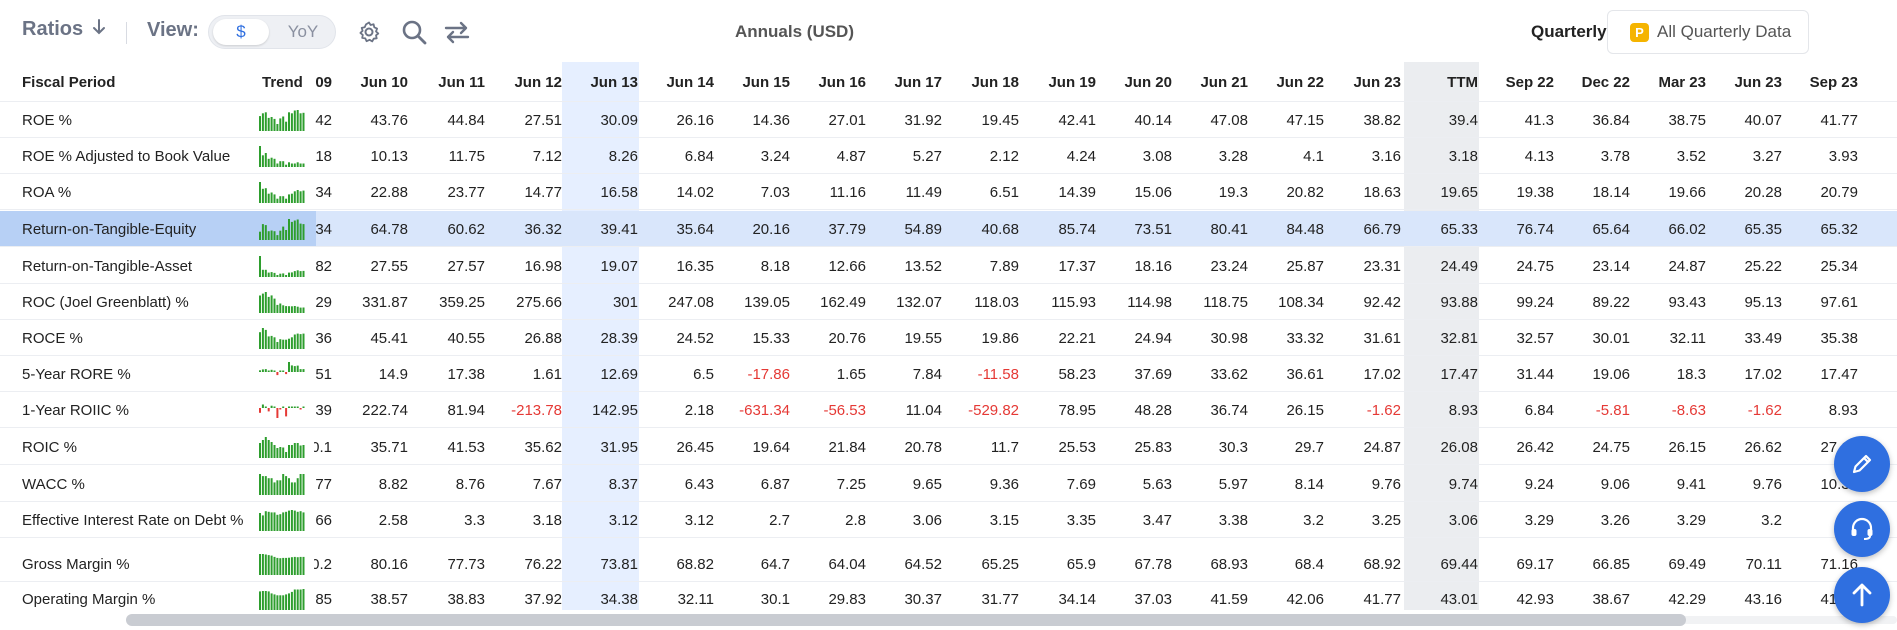 This screenshot has height=630, width=1897. Describe the element at coordinates (695, 447) in the screenshot. I see `table-cell: 26.45` at that location.